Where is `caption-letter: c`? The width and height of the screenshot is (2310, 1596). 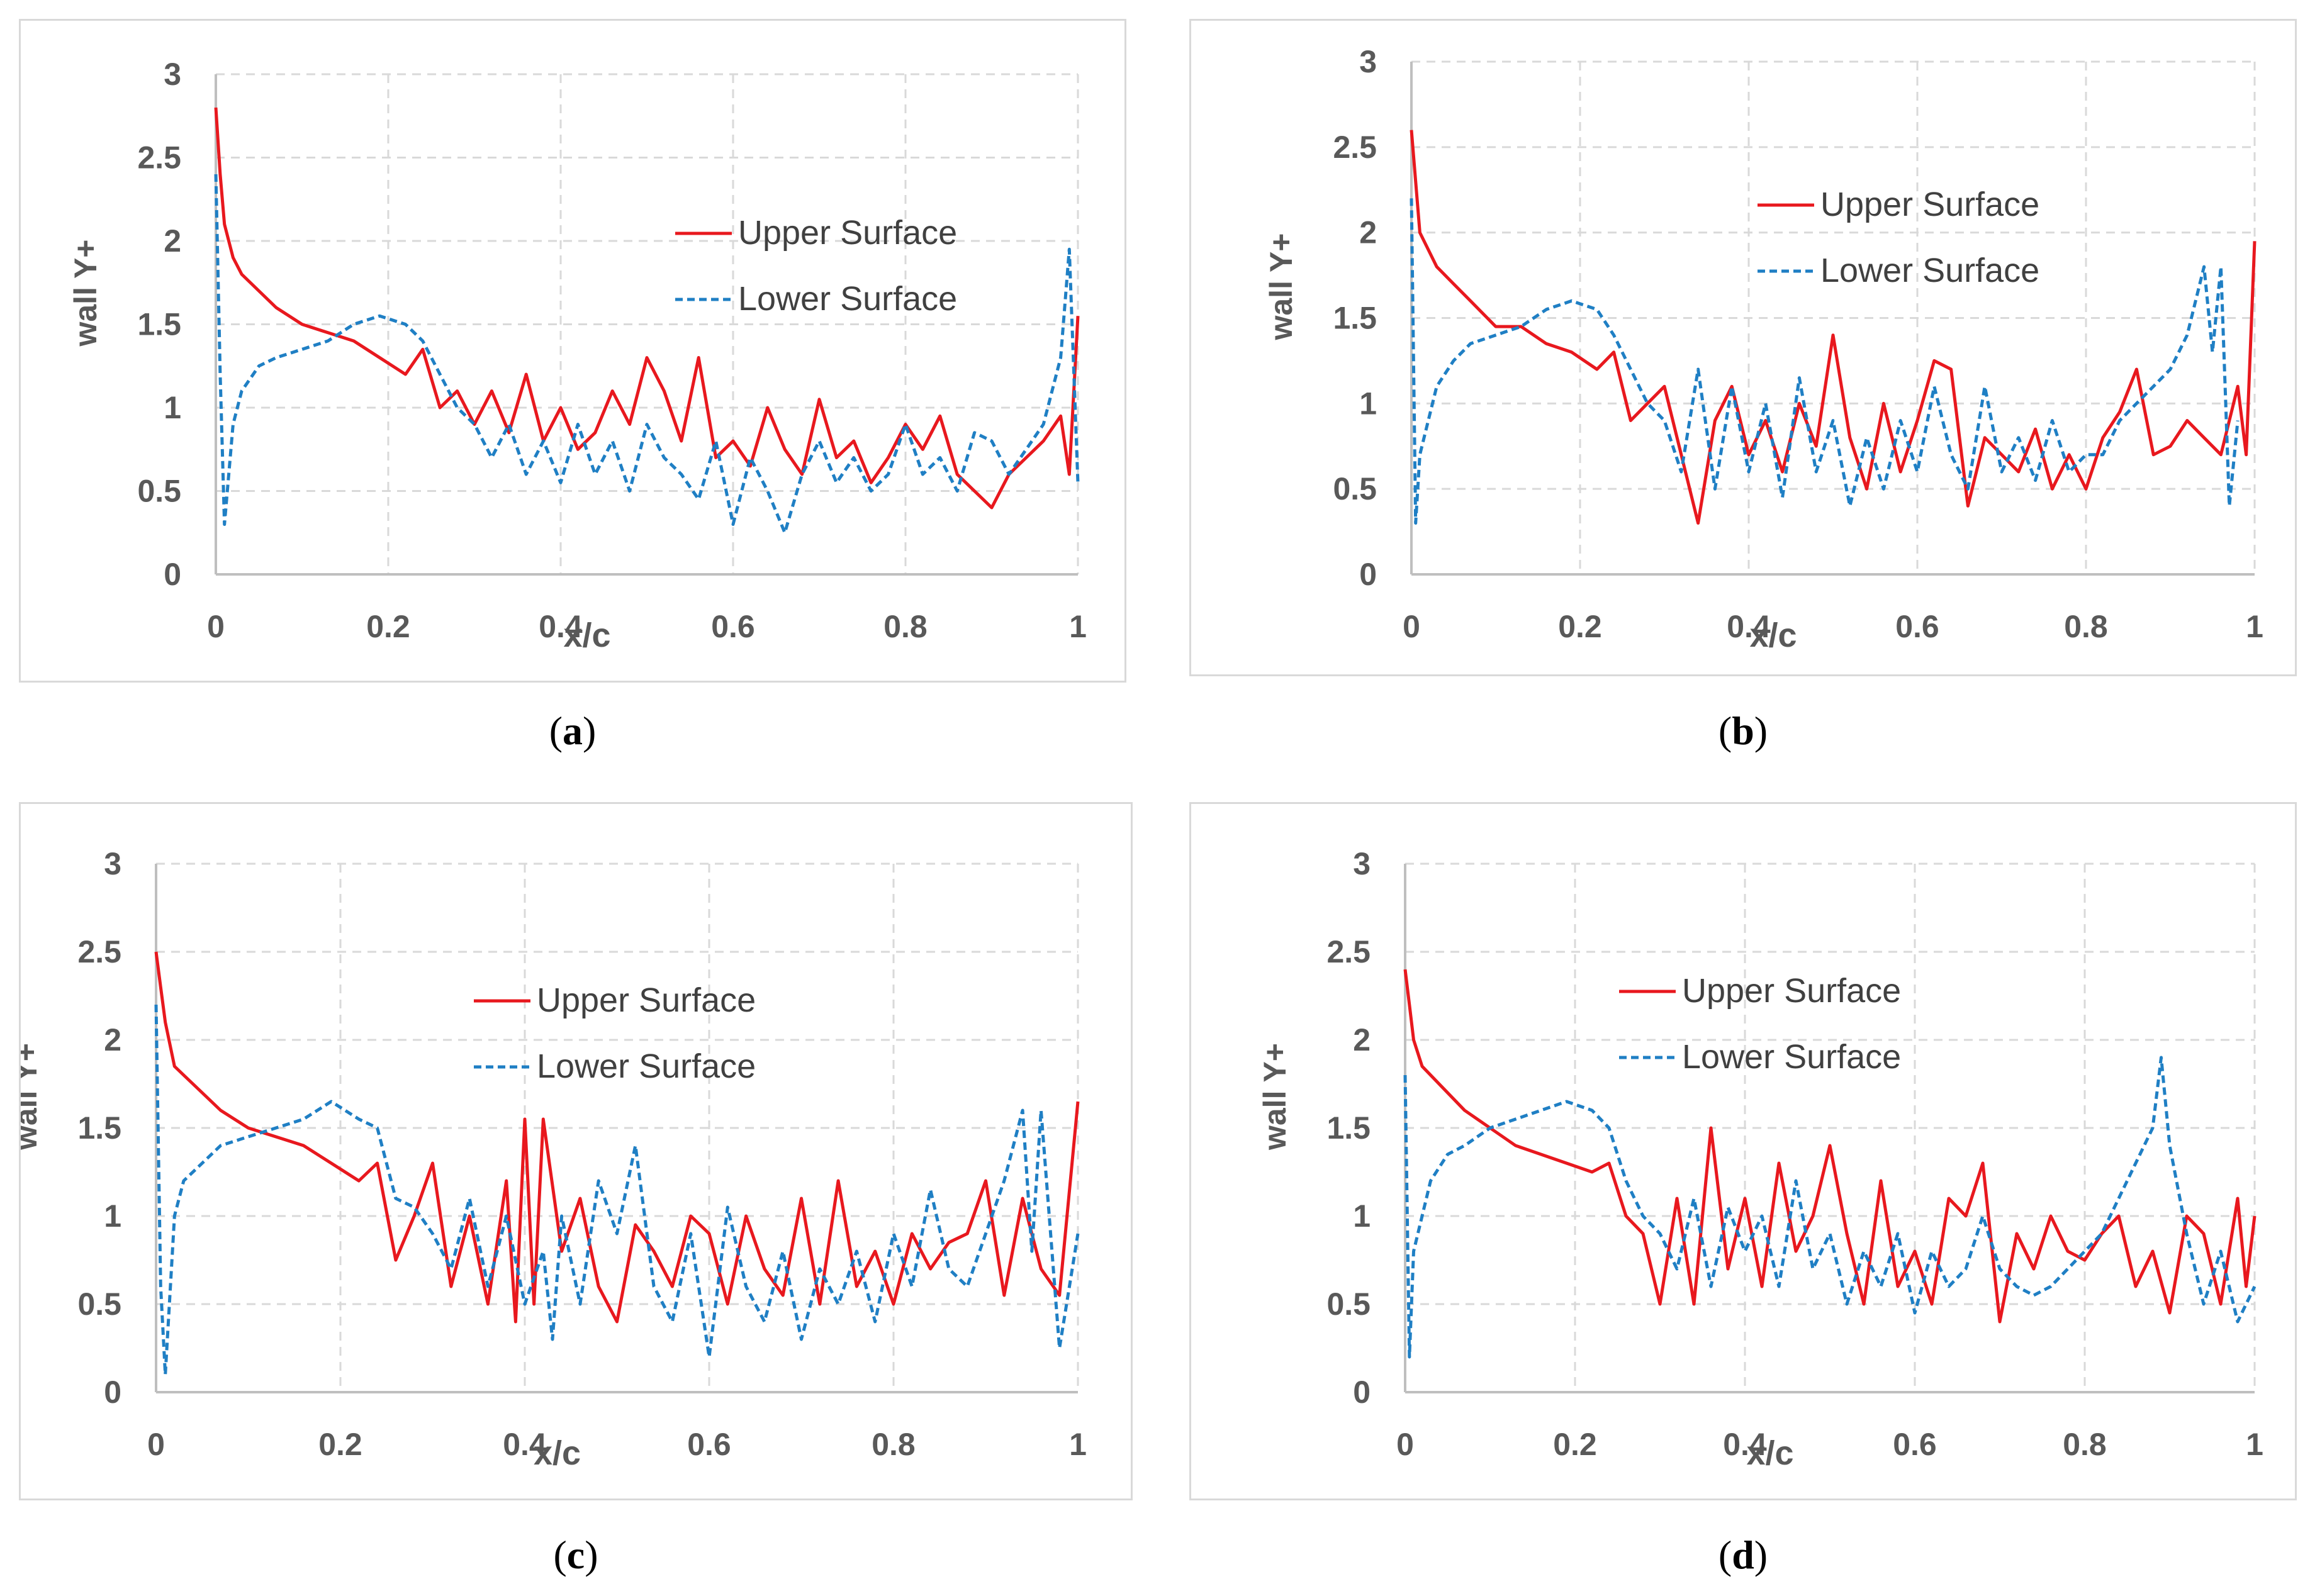
caption-letter: c is located at coordinates (575, 1554).